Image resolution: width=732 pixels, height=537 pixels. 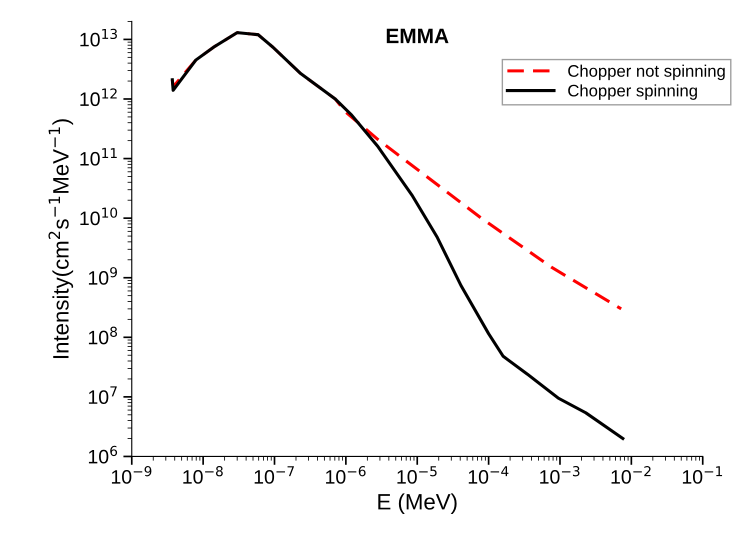 I want to click on x-tick-label: 10$^{−7}$, so click(x=274, y=475).